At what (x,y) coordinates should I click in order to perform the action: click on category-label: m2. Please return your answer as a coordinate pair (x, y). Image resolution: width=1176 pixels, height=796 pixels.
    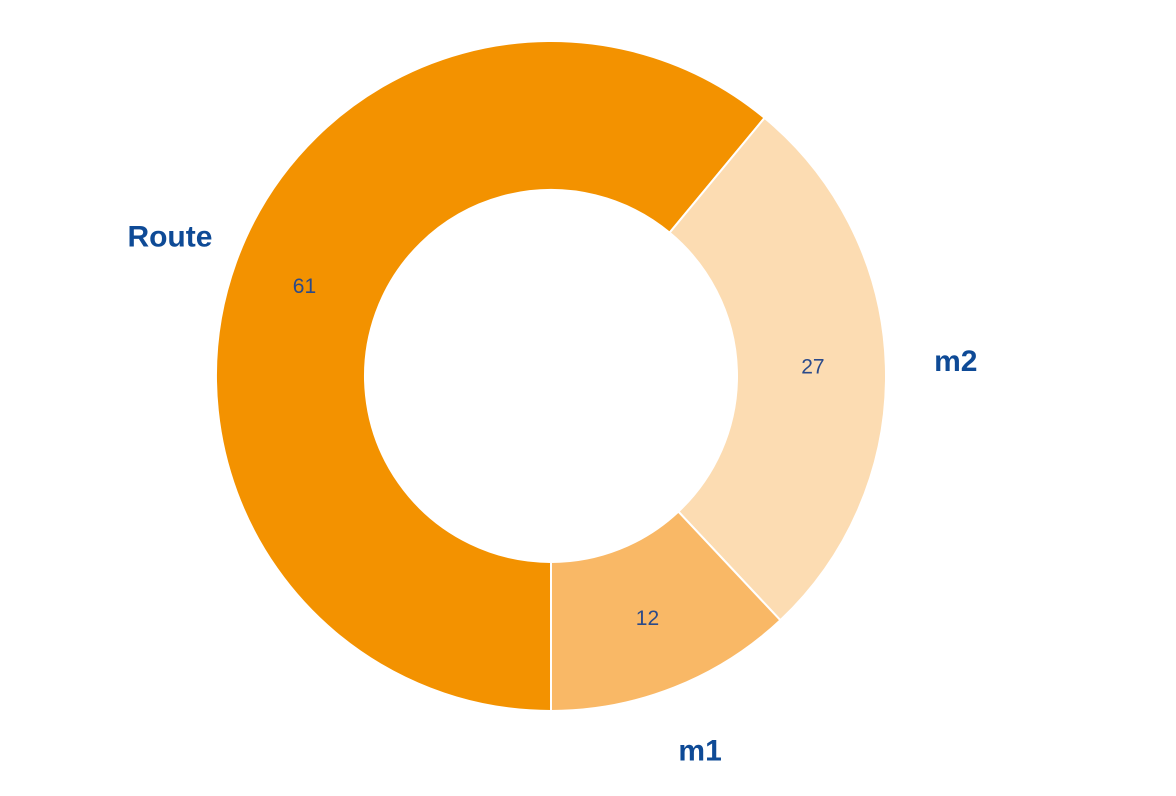
    Looking at the image, I should click on (955, 361).